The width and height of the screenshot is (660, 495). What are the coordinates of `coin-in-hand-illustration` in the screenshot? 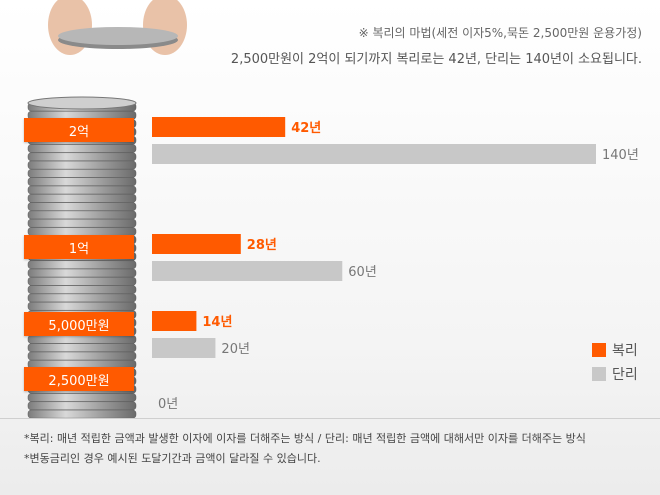 It's located at (117, 27).